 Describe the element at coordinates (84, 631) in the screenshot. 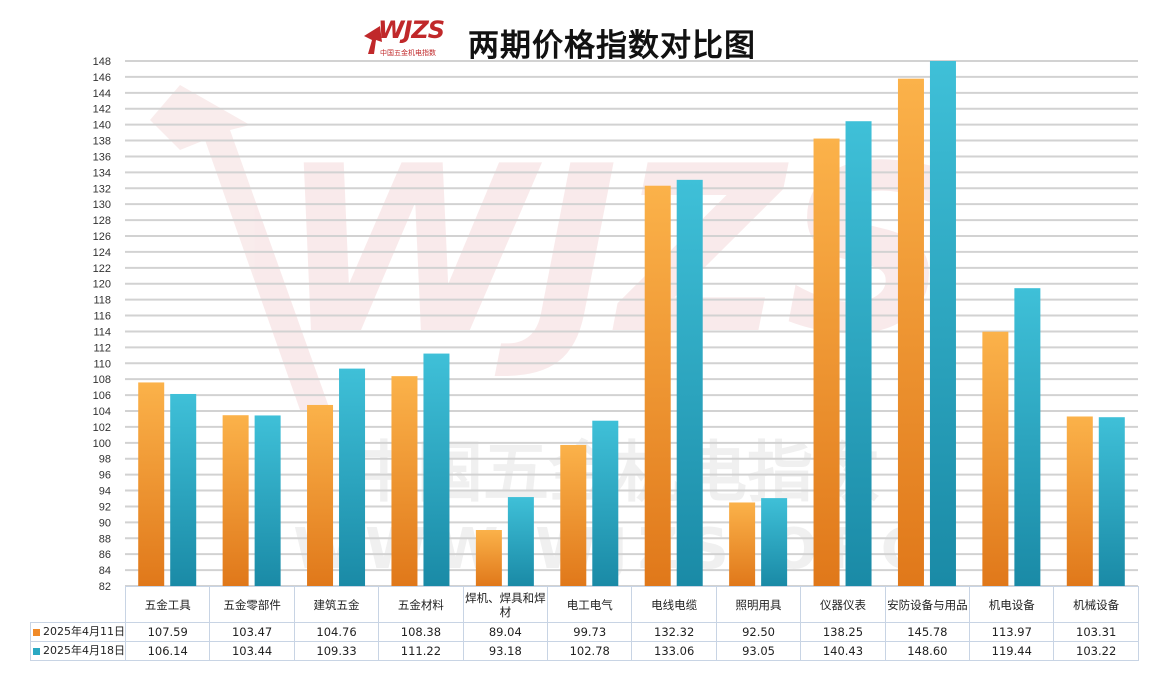

I see `series-name: 2025年4月11日` at that location.